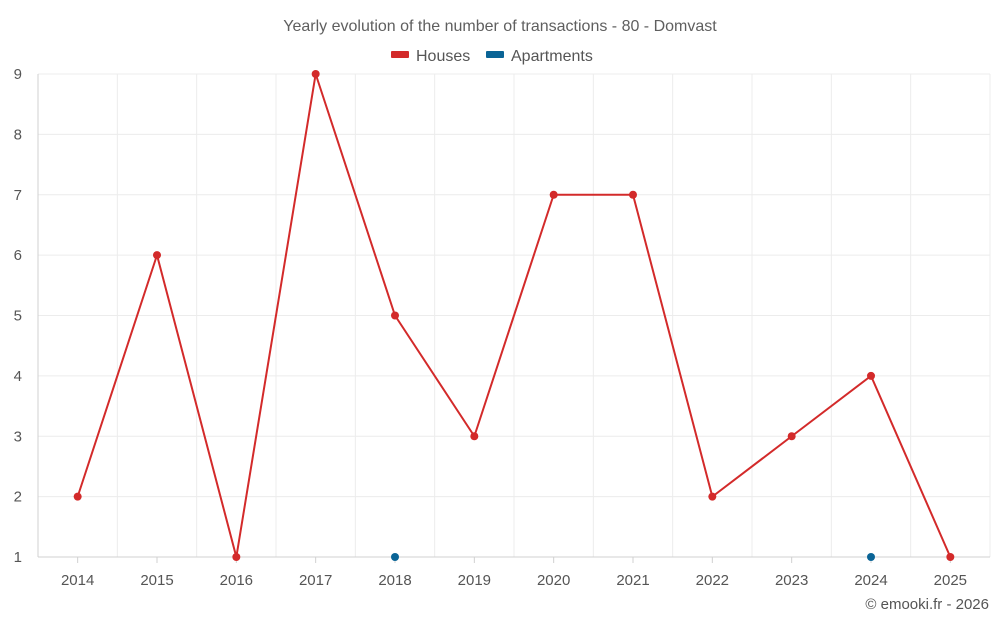 The height and width of the screenshot is (625, 1000). Describe the element at coordinates (791, 436) in the screenshot. I see `data-point-houses-2023` at that location.